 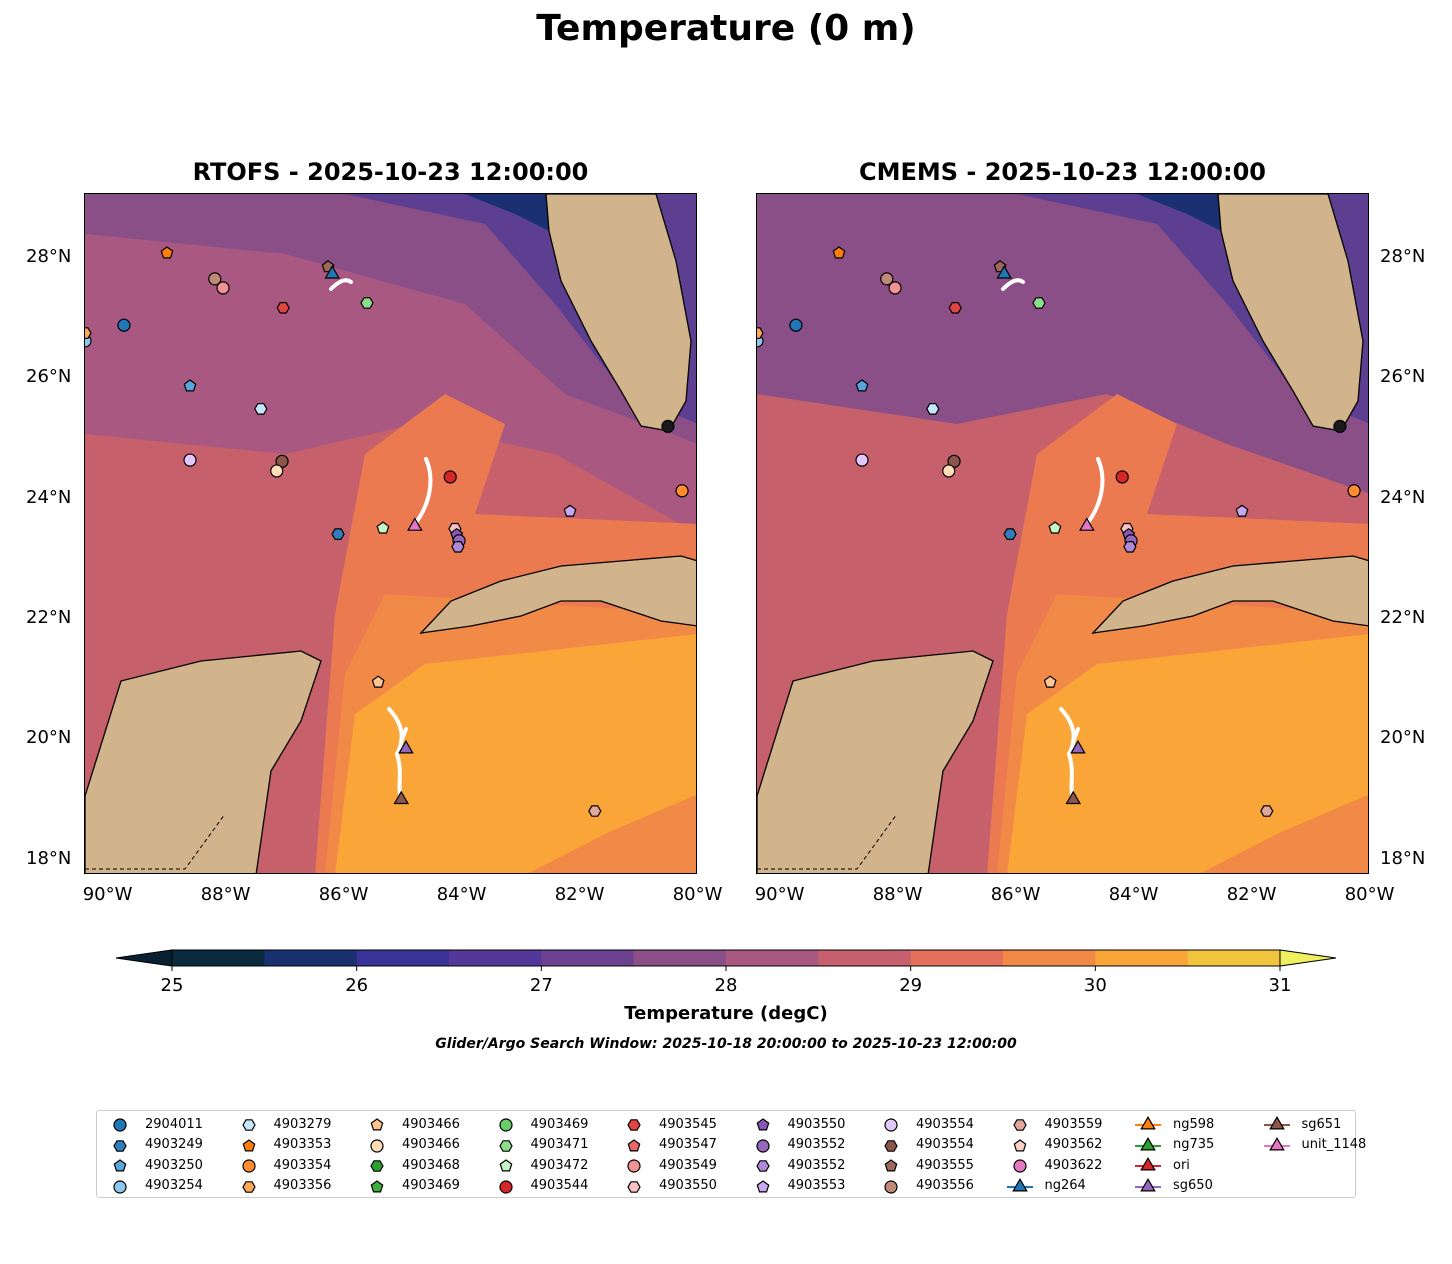 What do you see at coordinates (1251, 894) in the screenshot?
I see `lon-tick-label: 82°W` at bounding box center [1251, 894].